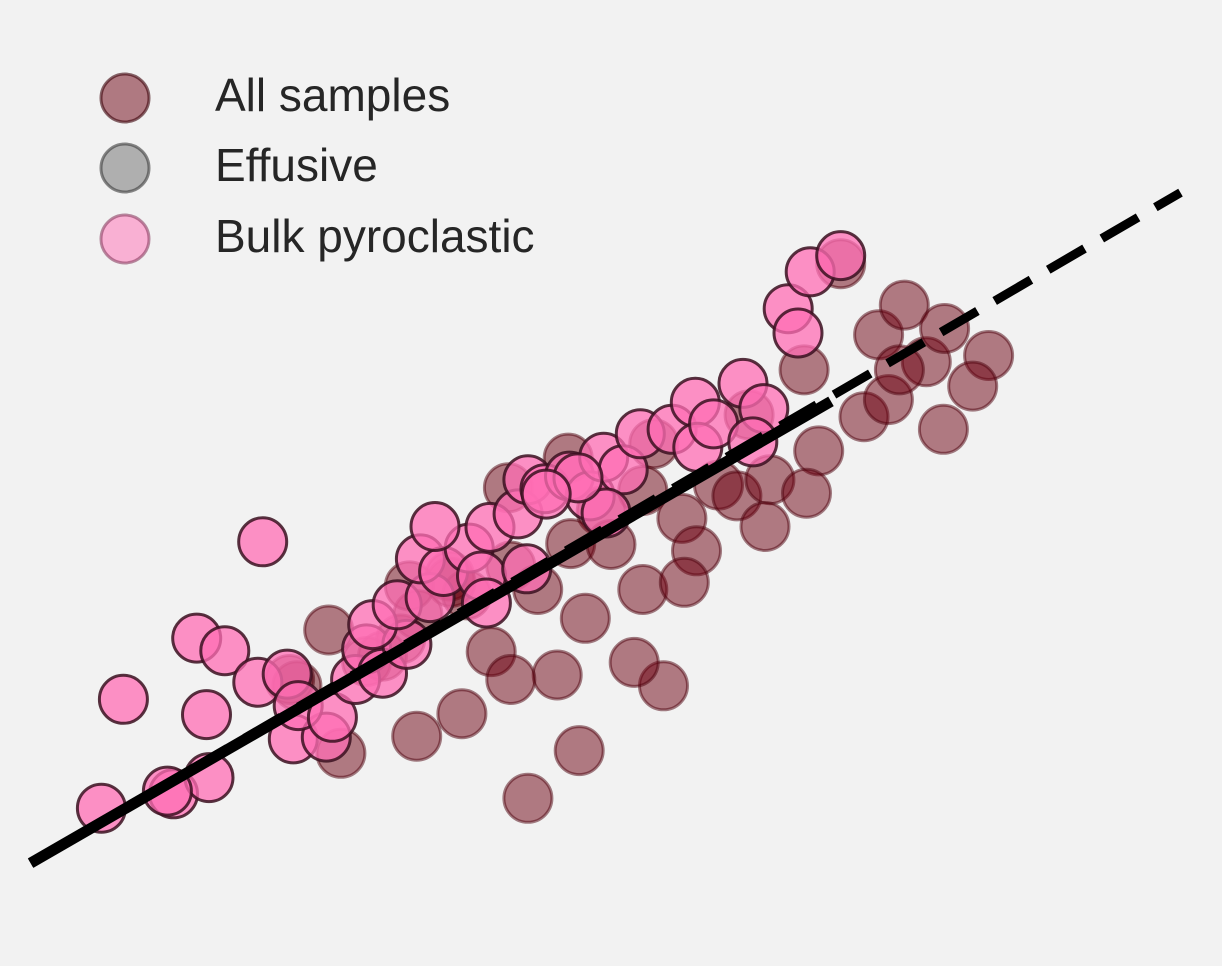 The height and width of the screenshot is (966, 1222). Describe the element at coordinates (125, 98) in the screenshot. I see `legend-marker-all-samples` at that location.